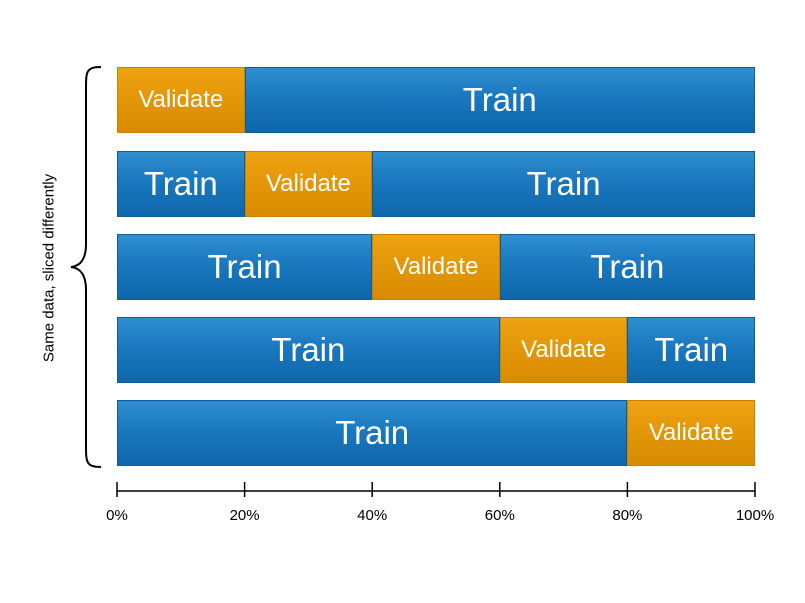 The image size is (805, 603). What do you see at coordinates (627, 515) in the screenshot?
I see `tick-label: 80%` at bounding box center [627, 515].